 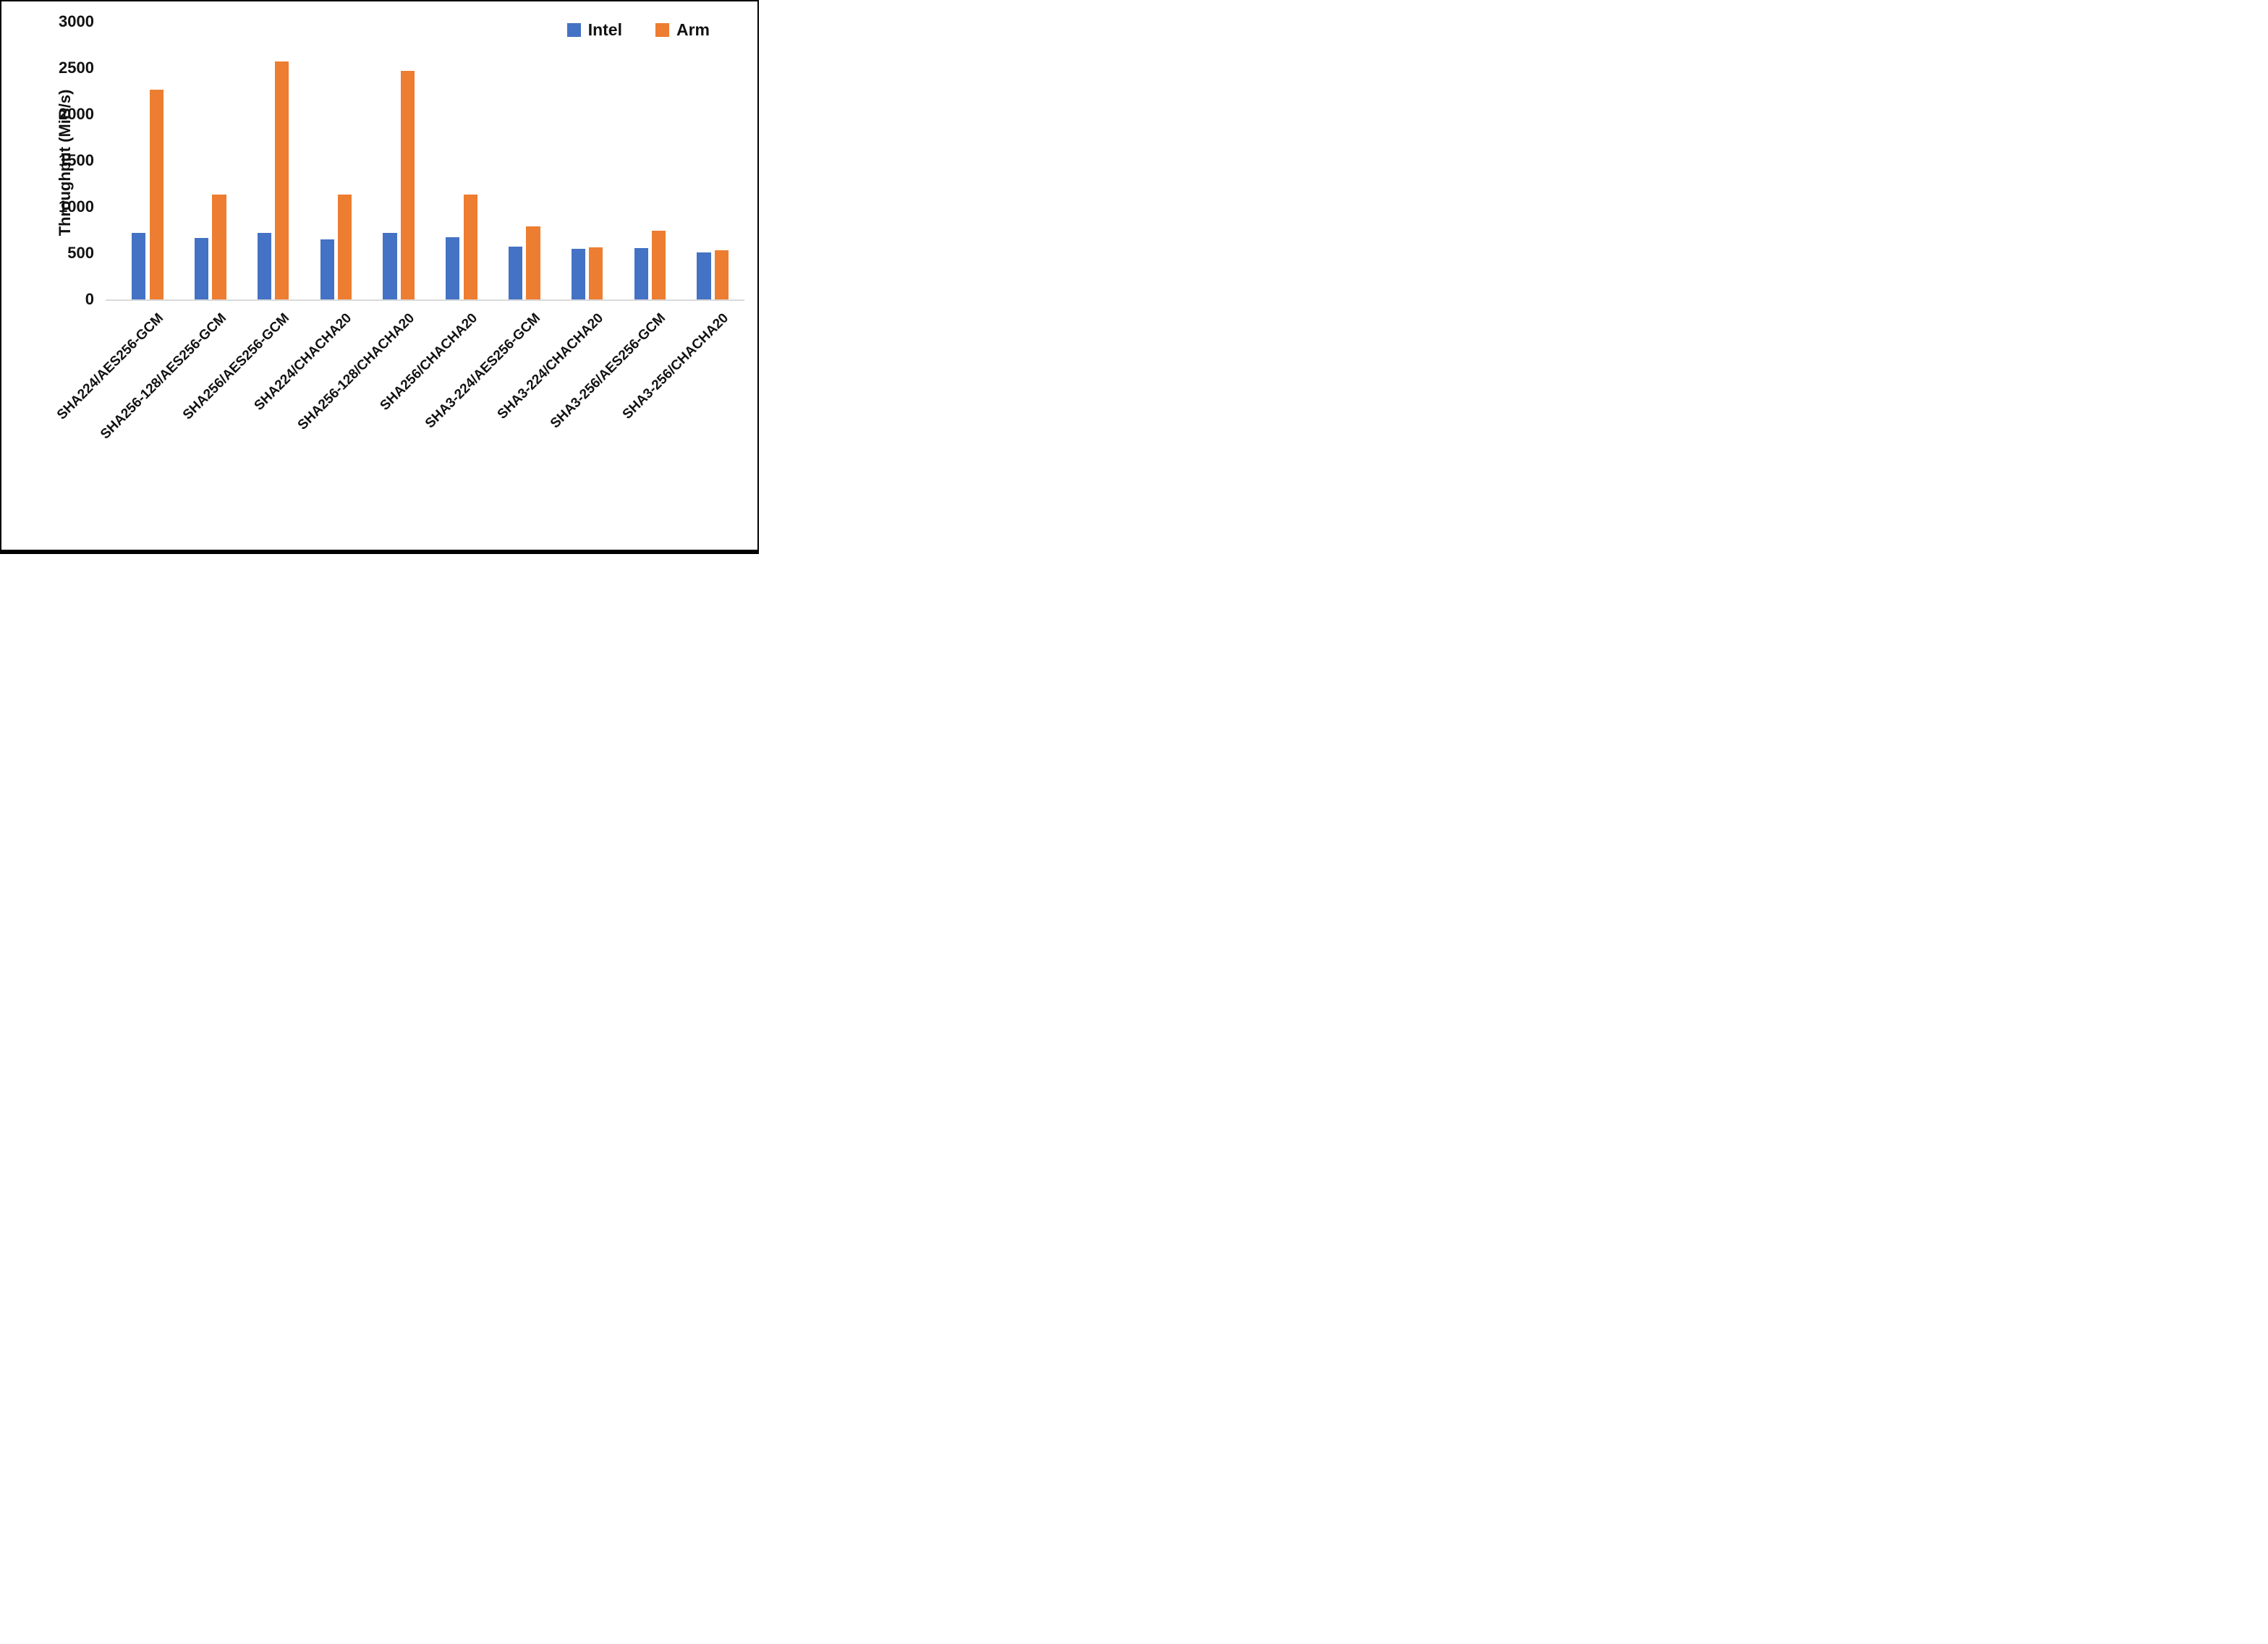 I want to click on bar-arm-sha256-128/chacha20, so click(x=408, y=184).